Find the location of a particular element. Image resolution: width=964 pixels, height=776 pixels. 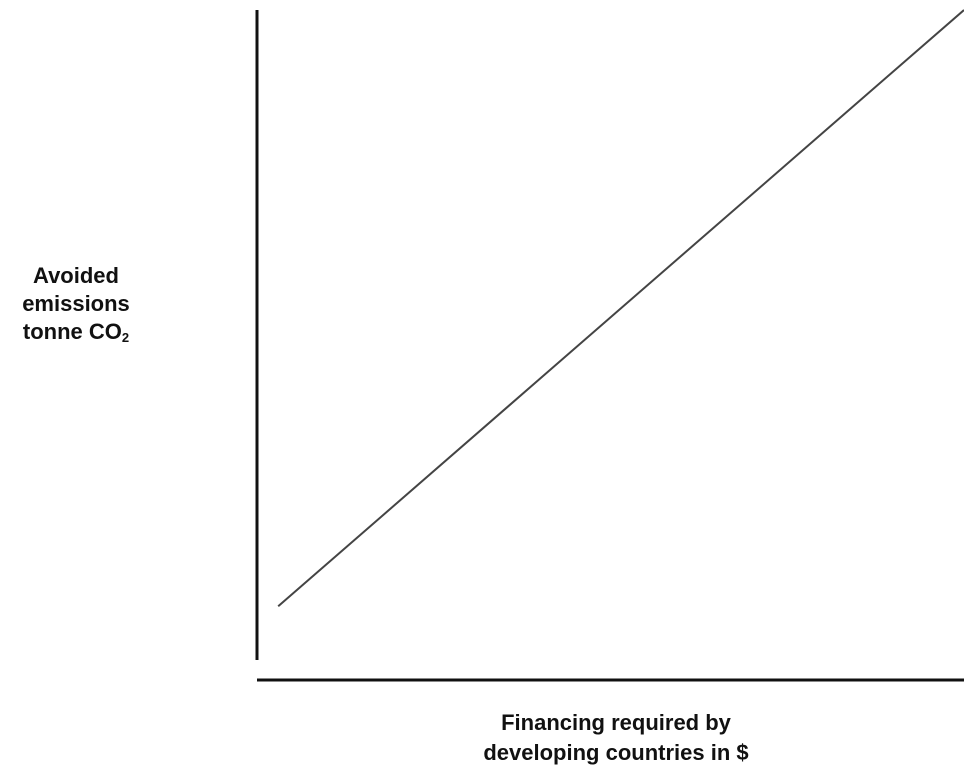

y-axis-label-line-2: emissions is located at coordinates (76, 303).